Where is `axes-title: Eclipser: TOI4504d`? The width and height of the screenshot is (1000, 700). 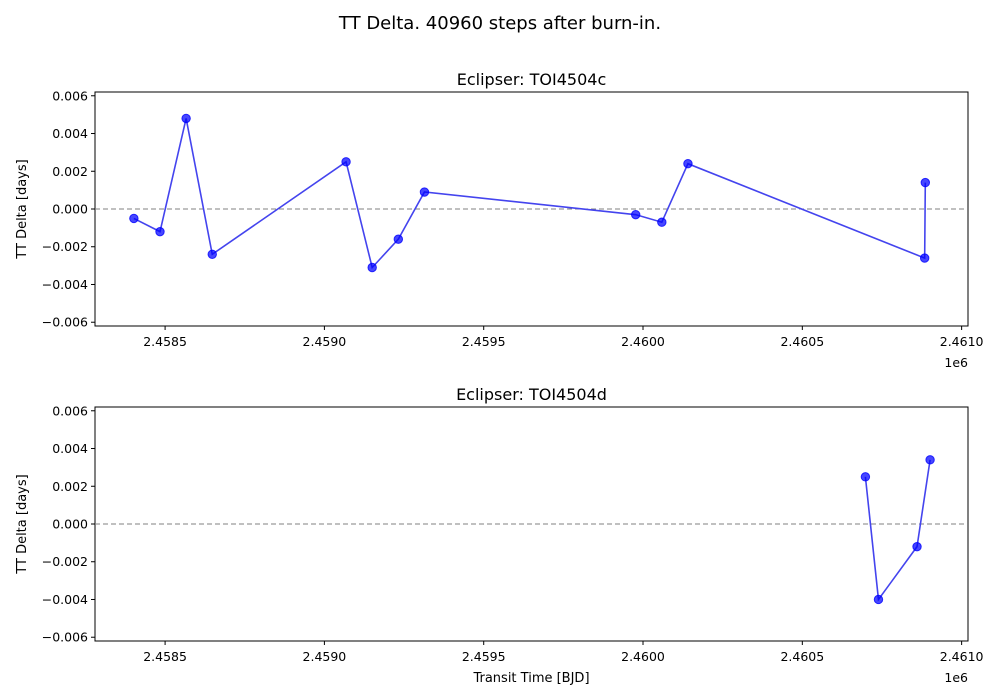
axes-title: Eclipser: TOI4504d is located at coordinates (531, 394).